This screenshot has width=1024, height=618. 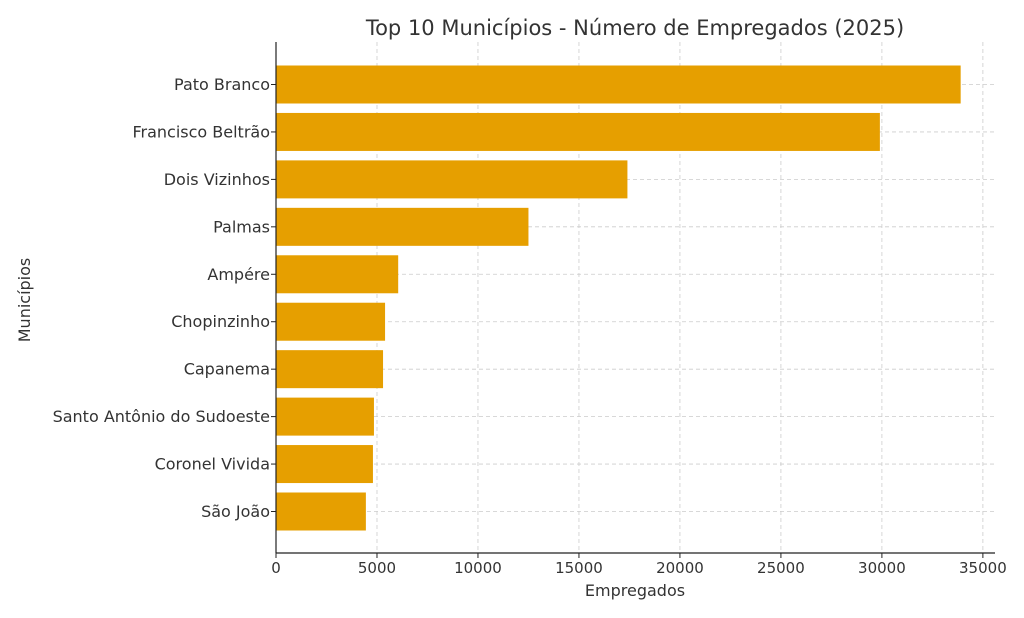 I want to click on y-tick-label: Pato Branco, so click(x=222, y=84).